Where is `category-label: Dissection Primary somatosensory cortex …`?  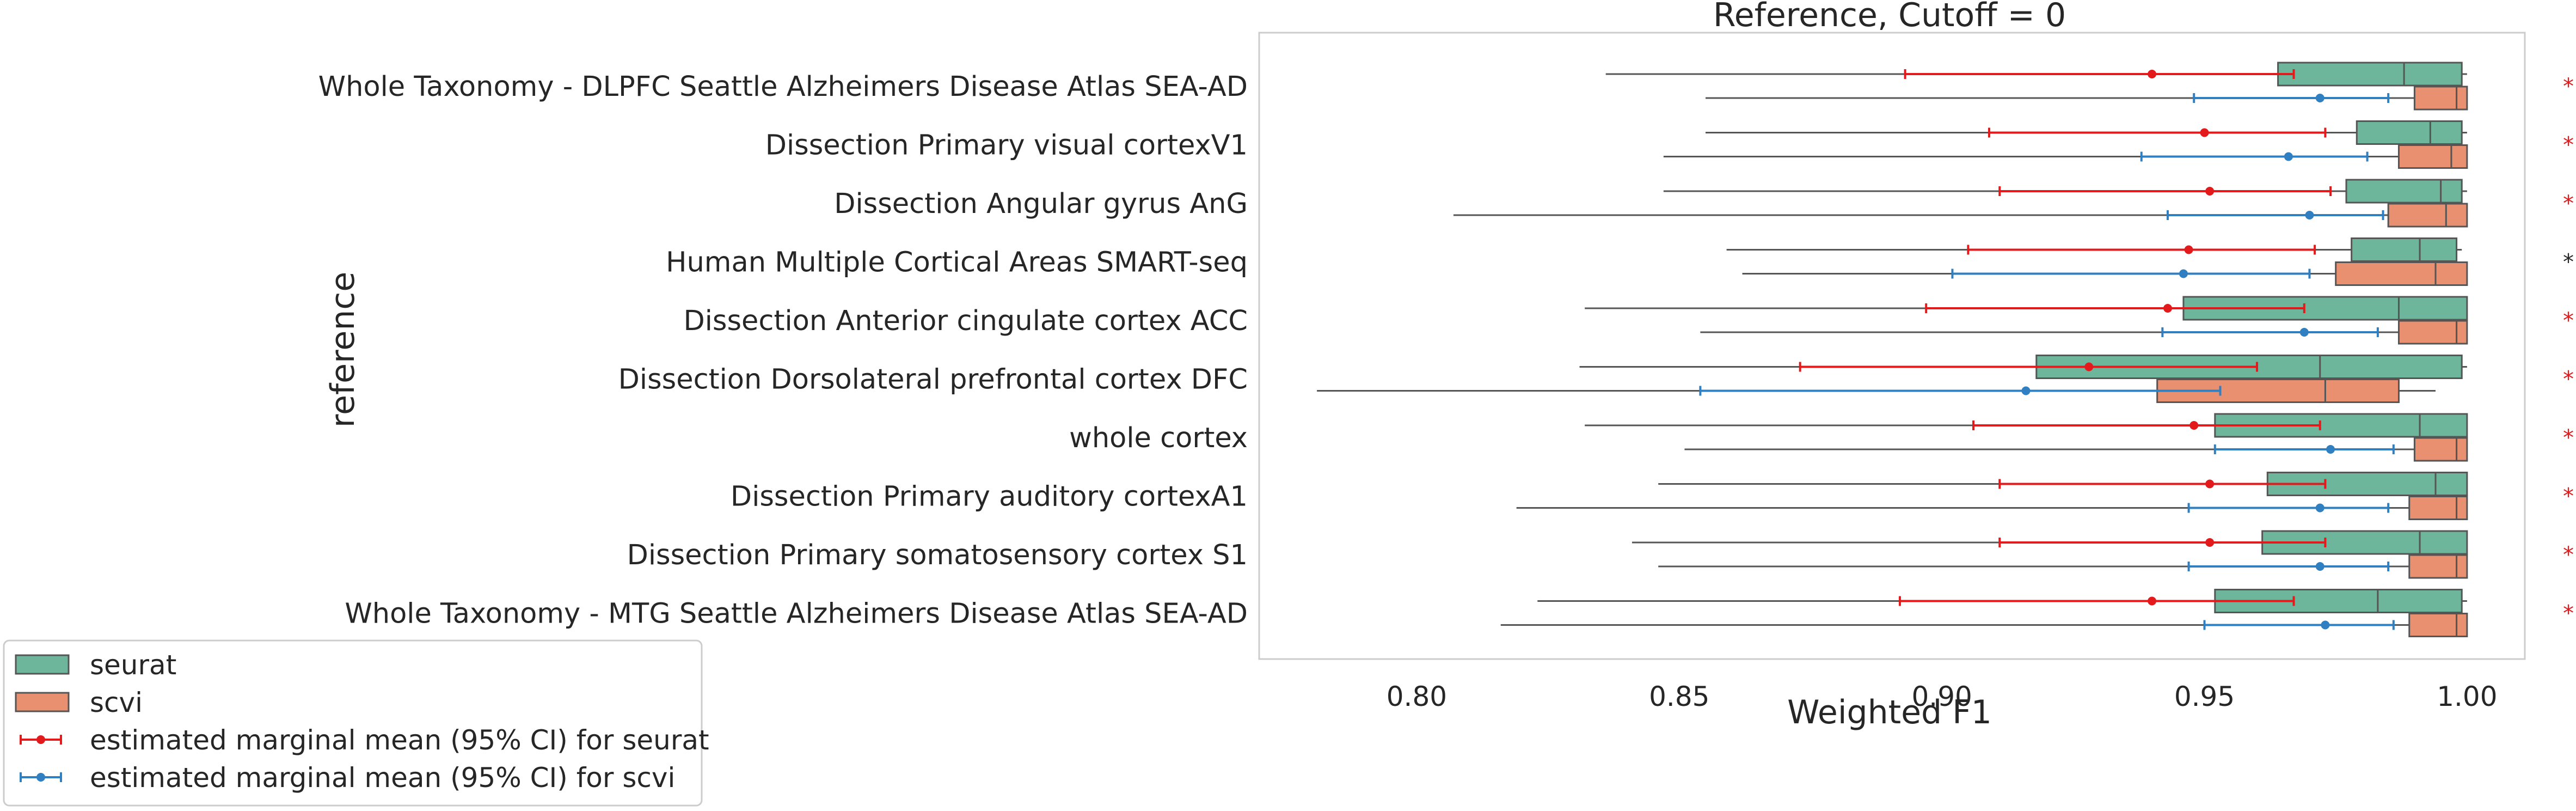 category-label: Dissection Primary somatosensory cortex … is located at coordinates (937, 555).